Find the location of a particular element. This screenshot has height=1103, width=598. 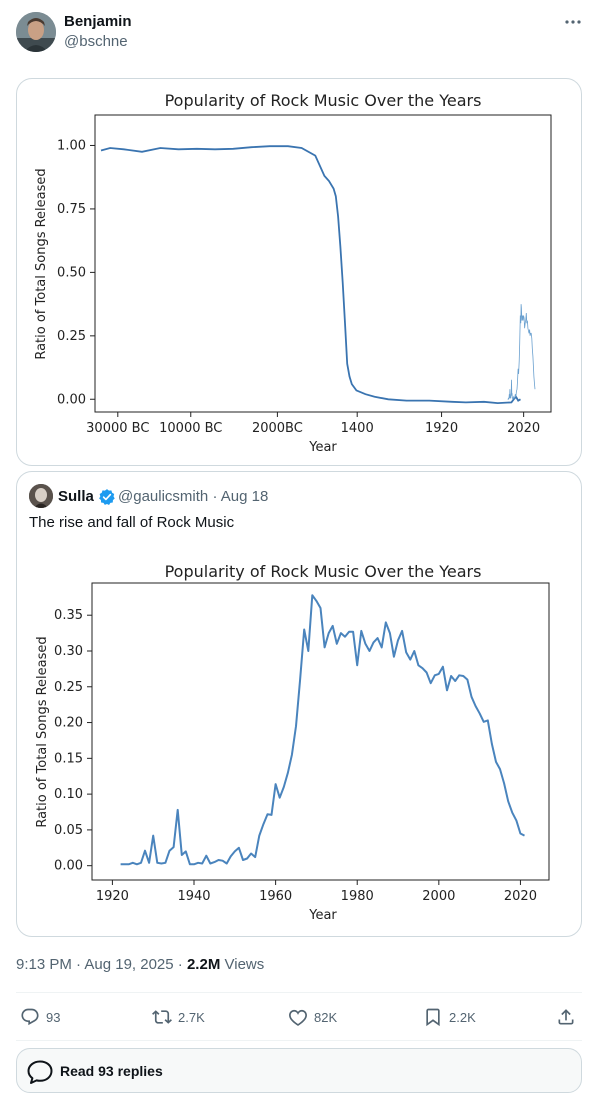

quote-avatar-photo-icon is located at coordinates (41, 496).